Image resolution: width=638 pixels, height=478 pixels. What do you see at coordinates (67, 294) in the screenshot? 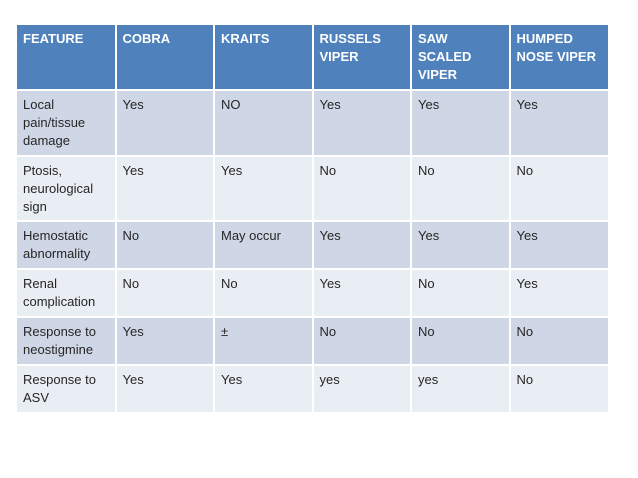
I see `feature-cell: Renal complication` at bounding box center [67, 294].